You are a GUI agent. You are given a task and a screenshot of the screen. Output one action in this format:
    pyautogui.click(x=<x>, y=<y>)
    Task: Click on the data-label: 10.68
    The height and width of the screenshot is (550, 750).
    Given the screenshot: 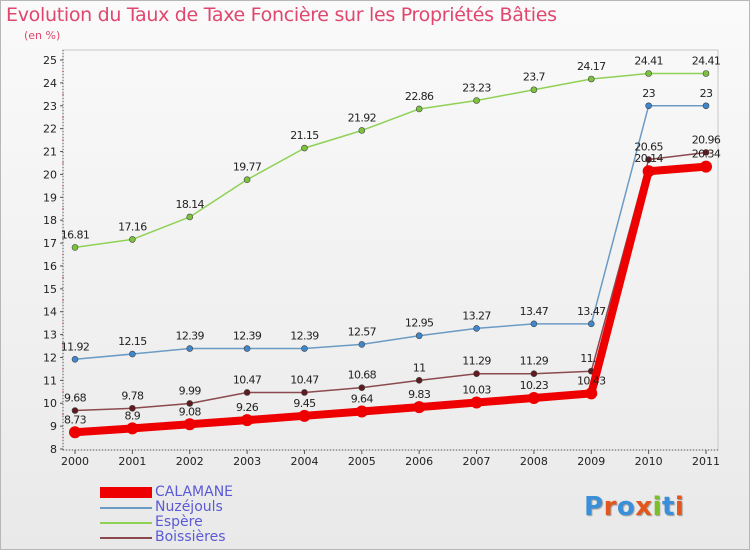 What is the action you would take?
    pyautogui.click(x=362, y=375)
    